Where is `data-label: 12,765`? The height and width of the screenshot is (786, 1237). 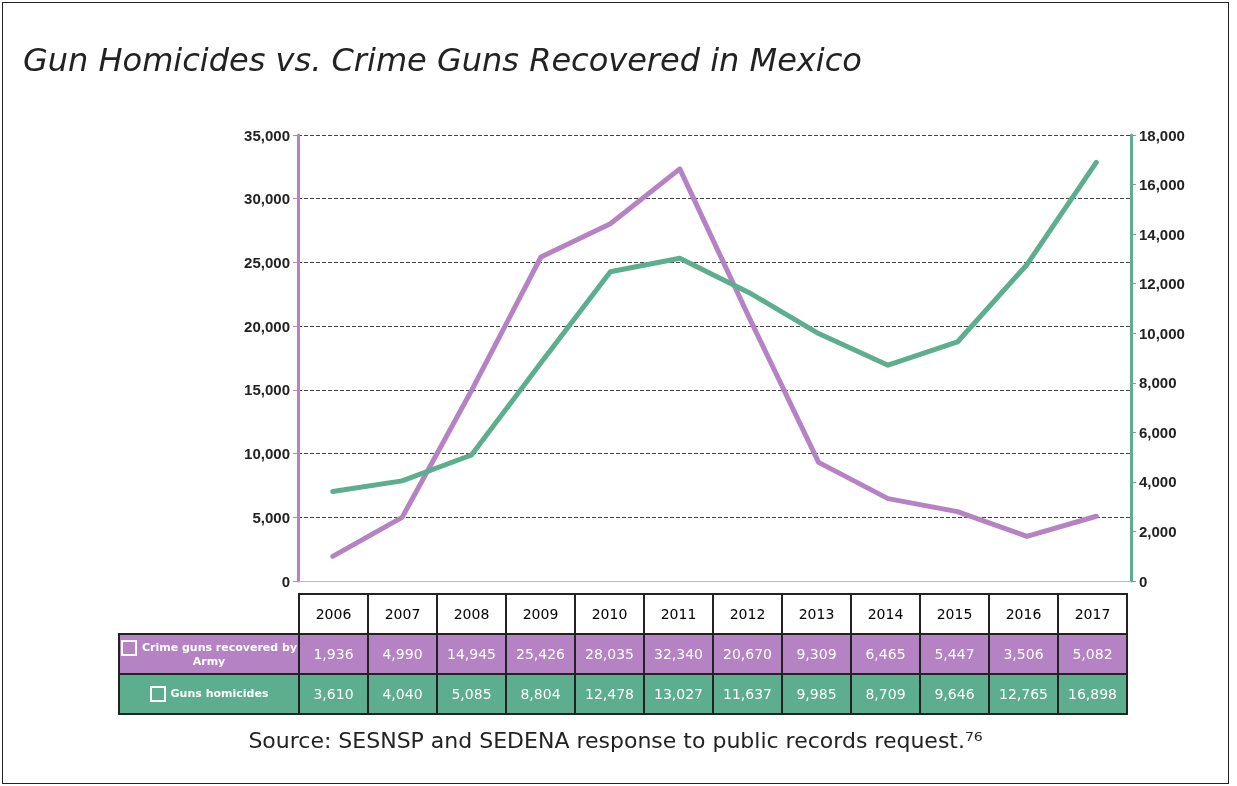 data-label: 12,765 is located at coordinates (1023, 694).